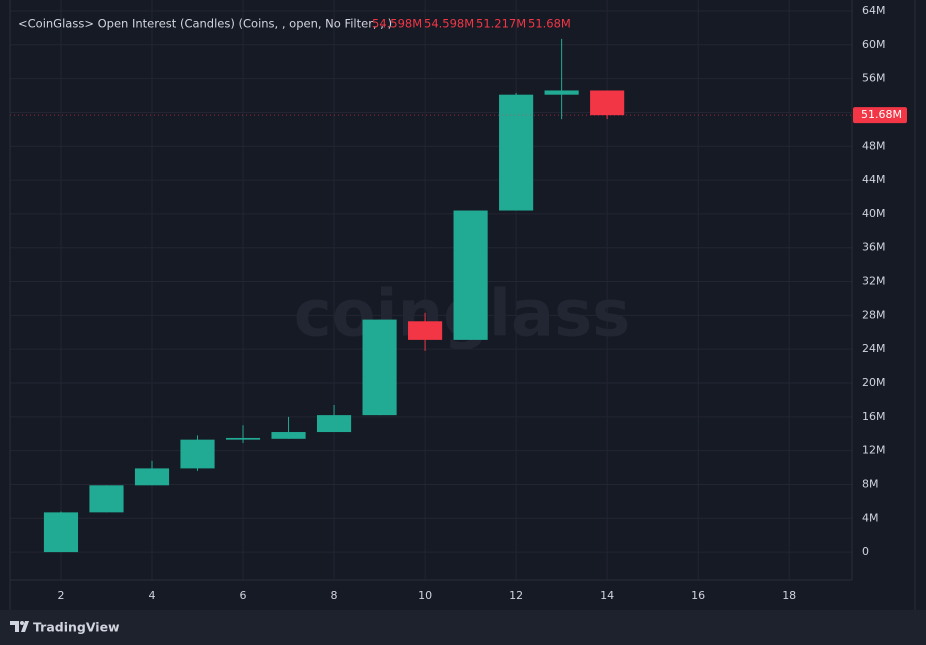 The height and width of the screenshot is (645, 926). Describe the element at coordinates (789, 595) in the screenshot. I see `x-tick-label: 18` at that location.